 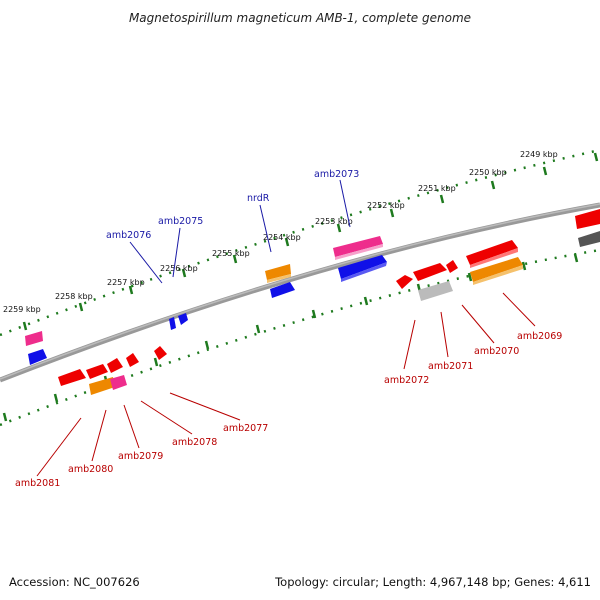 What do you see at coordinates (587, 219) in the screenshot?
I see `gene-right-red` at bounding box center [587, 219].